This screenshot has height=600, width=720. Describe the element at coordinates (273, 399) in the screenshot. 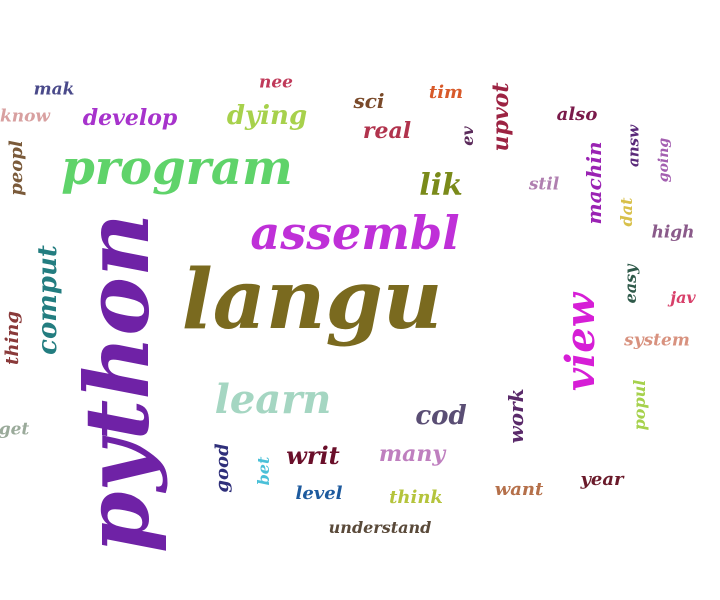

I see `word-learn: learn` at that location.